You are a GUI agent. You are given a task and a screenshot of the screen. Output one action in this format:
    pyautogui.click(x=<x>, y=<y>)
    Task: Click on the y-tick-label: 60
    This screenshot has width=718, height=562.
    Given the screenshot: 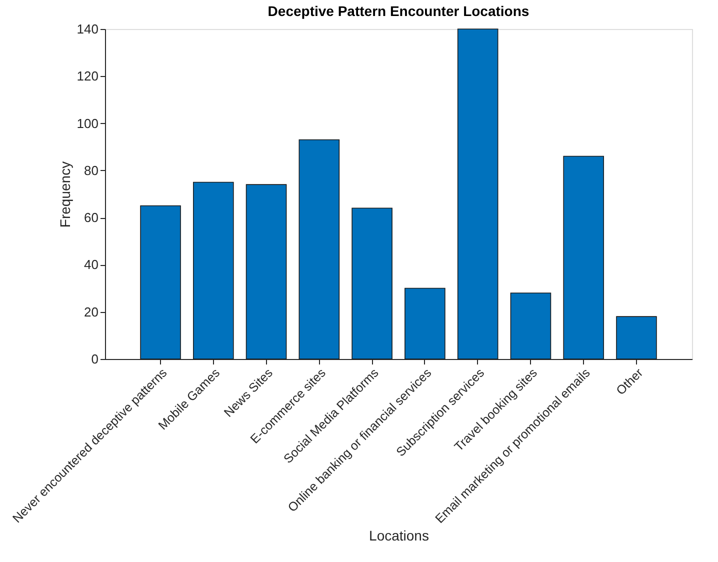 What is the action you would take?
    pyautogui.click(x=91, y=218)
    